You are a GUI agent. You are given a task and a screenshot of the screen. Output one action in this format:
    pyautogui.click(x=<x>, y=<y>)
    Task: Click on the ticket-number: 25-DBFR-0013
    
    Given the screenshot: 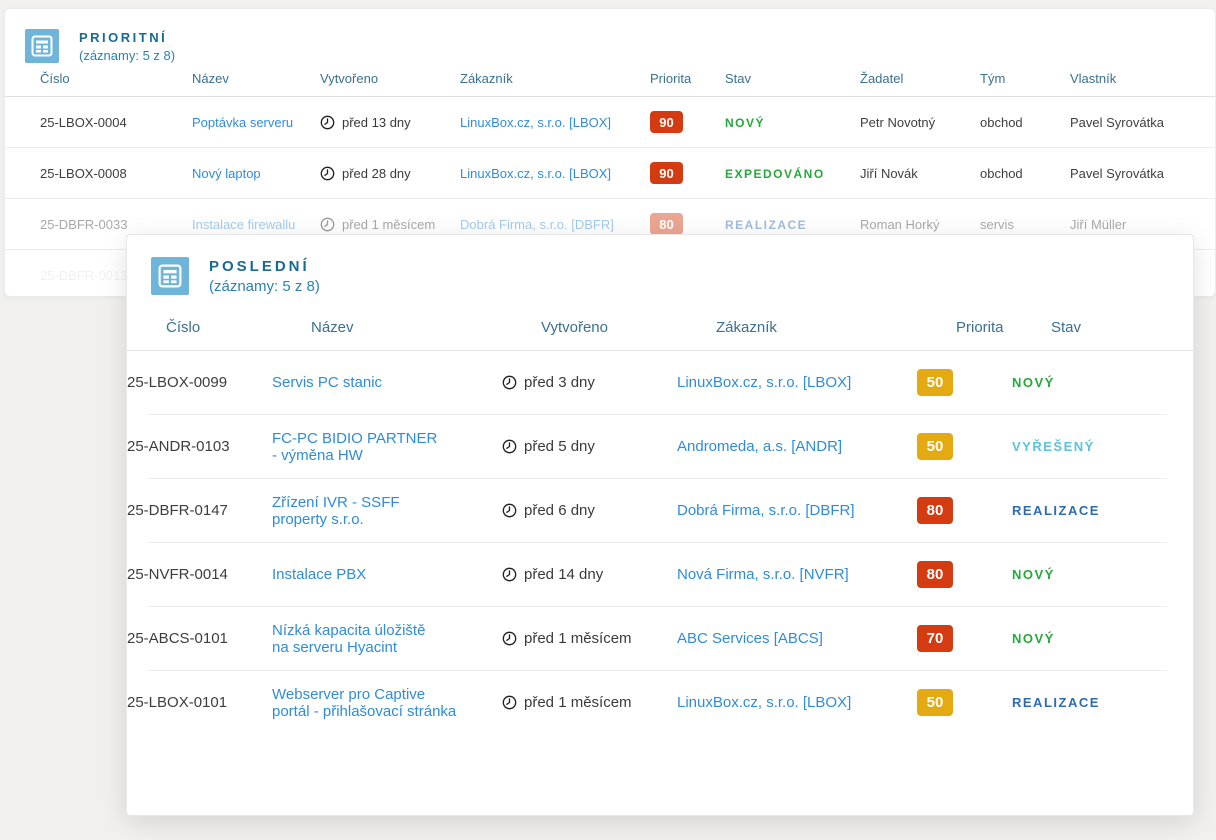 What is the action you would take?
    pyautogui.click(x=84, y=275)
    